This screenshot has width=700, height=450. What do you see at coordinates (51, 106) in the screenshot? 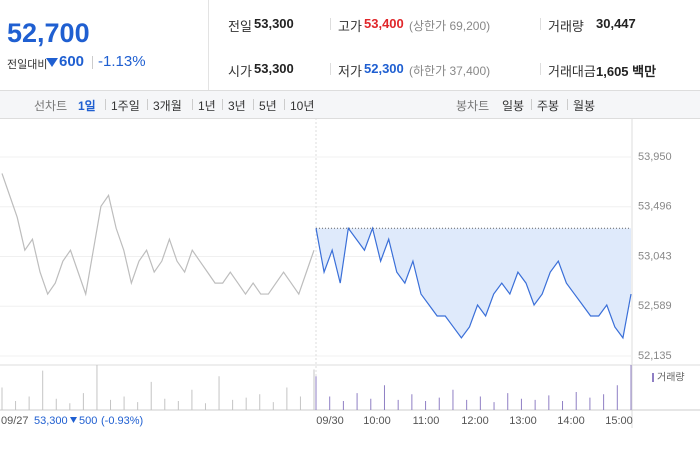
I see `tab-label: 선차트` at bounding box center [51, 106].